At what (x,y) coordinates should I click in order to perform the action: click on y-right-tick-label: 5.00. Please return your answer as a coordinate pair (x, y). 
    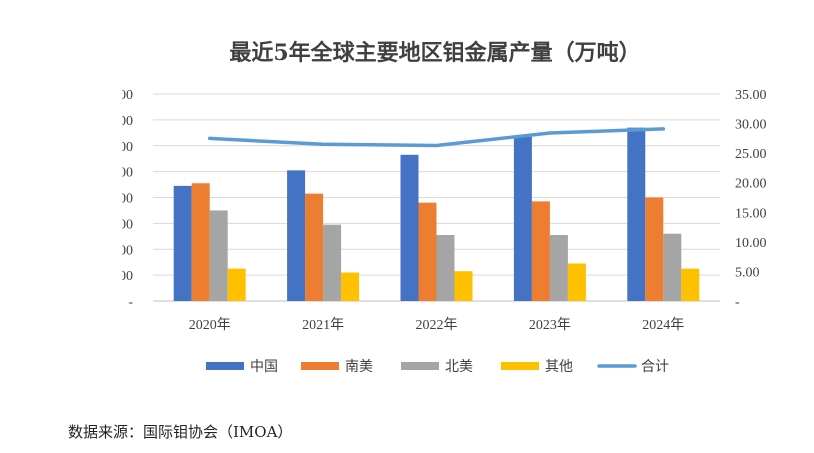
    Looking at the image, I should click on (747, 272).